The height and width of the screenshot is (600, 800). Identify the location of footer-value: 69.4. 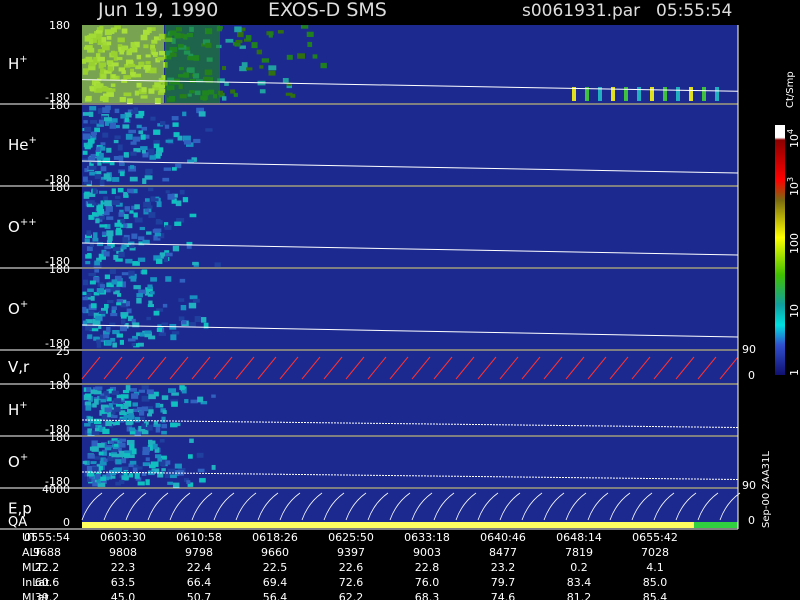
(275, 582).